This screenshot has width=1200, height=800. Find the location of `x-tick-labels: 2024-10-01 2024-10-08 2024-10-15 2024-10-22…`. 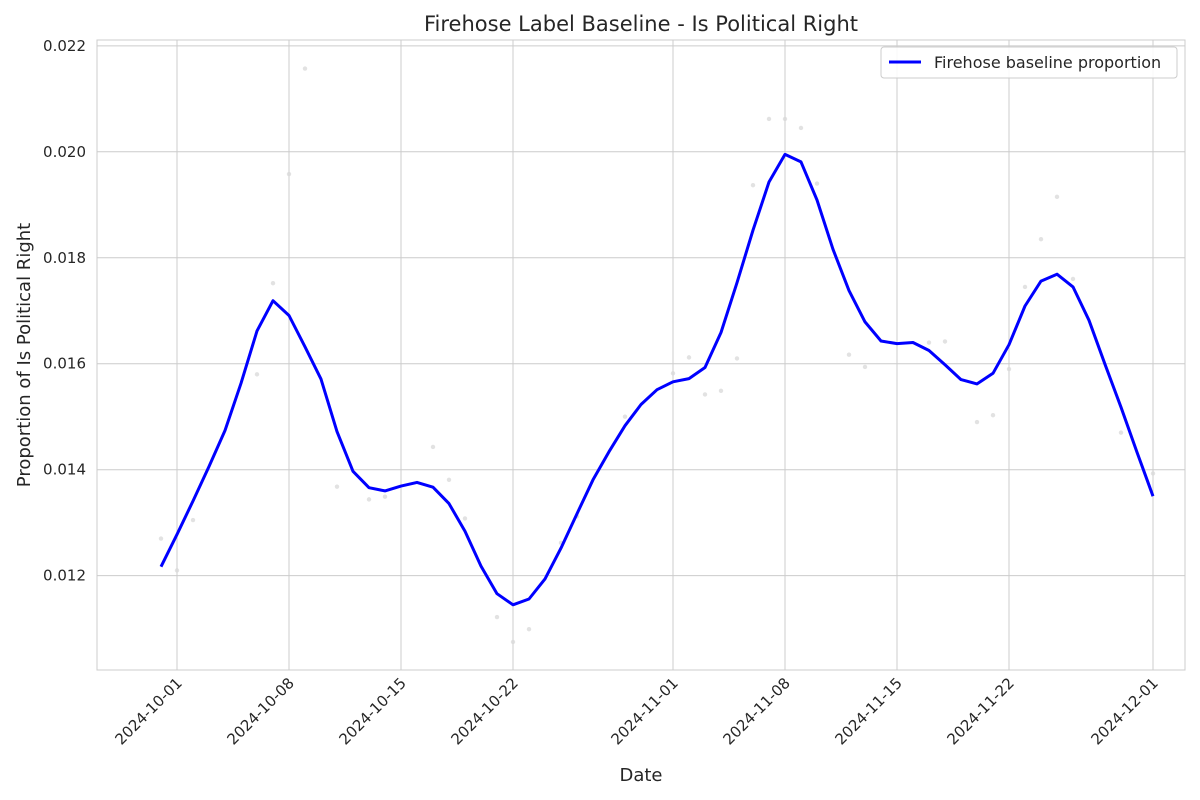

x-tick-labels: 2024-10-01 2024-10-08 2024-10-15 2024-10-22… is located at coordinates (636, 711).